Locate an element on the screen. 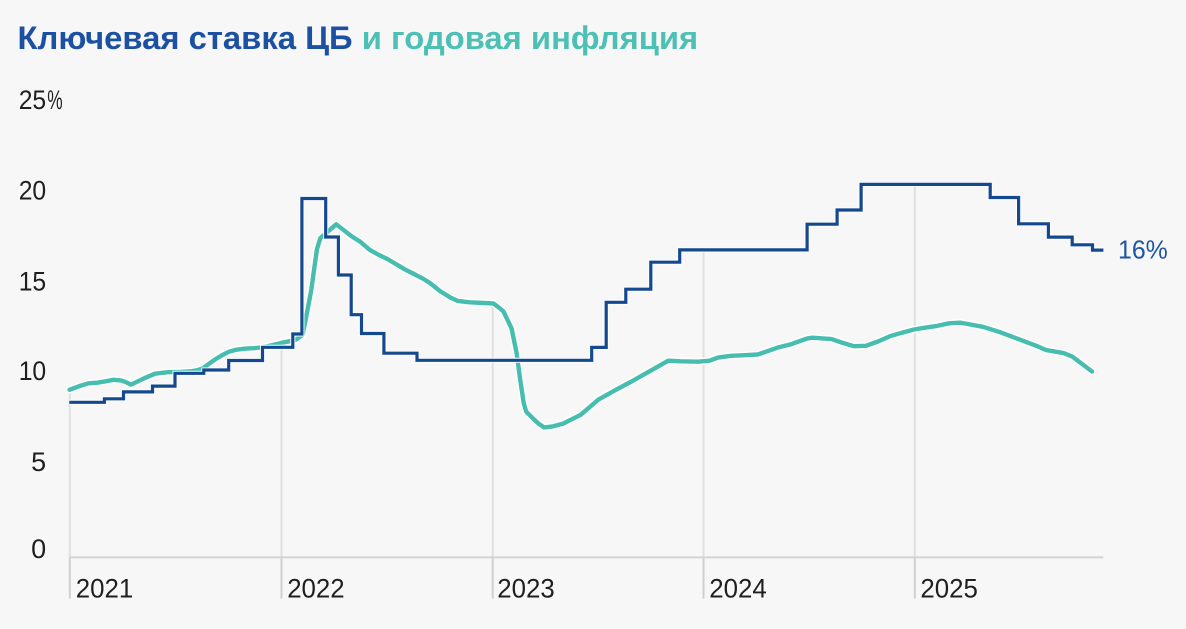 The width and height of the screenshot is (1186, 629). svg-text: 5 is located at coordinates (38, 462).